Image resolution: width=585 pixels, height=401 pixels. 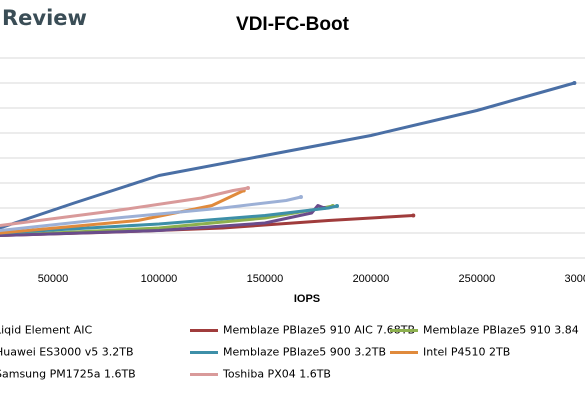 I want to click on legend-label: Huawei ES3000 v5 3.2TB, so click(x=67, y=352).